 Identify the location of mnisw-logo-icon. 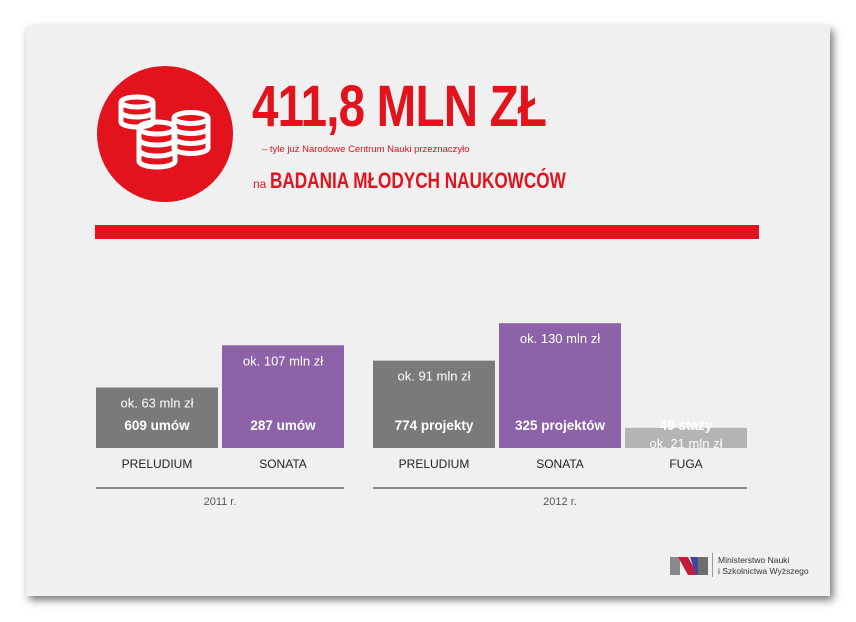
(689, 566).